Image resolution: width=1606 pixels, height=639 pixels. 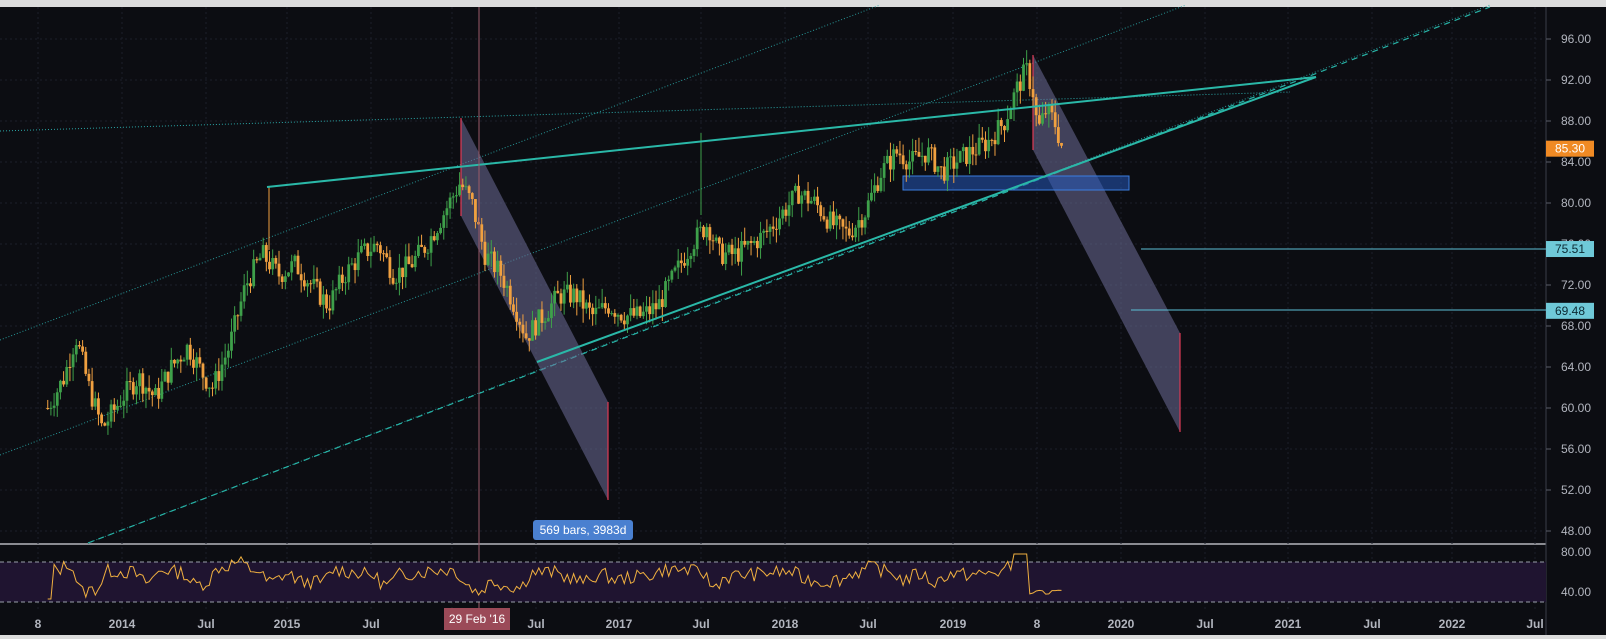 I want to click on price-tick-label: 88.00, so click(x=1576, y=121).